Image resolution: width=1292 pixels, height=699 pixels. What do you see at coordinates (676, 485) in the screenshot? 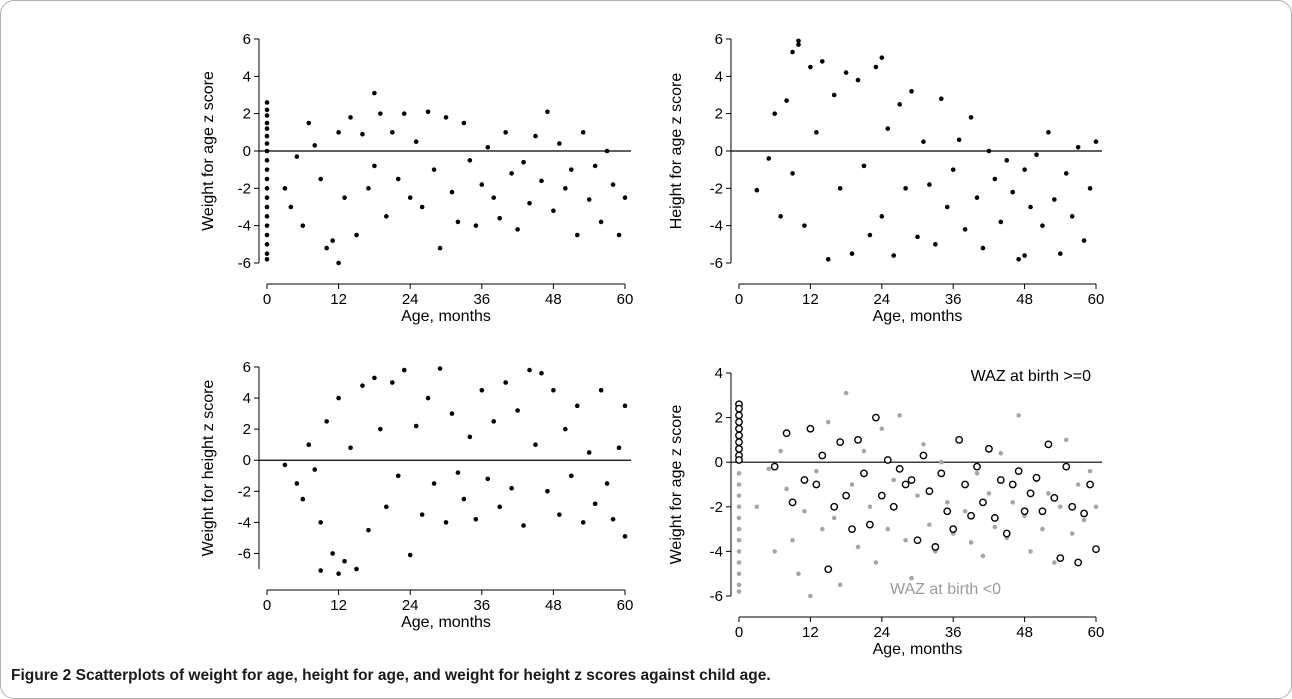
I see `y-axis-title: Weight for age z score` at bounding box center [676, 485].